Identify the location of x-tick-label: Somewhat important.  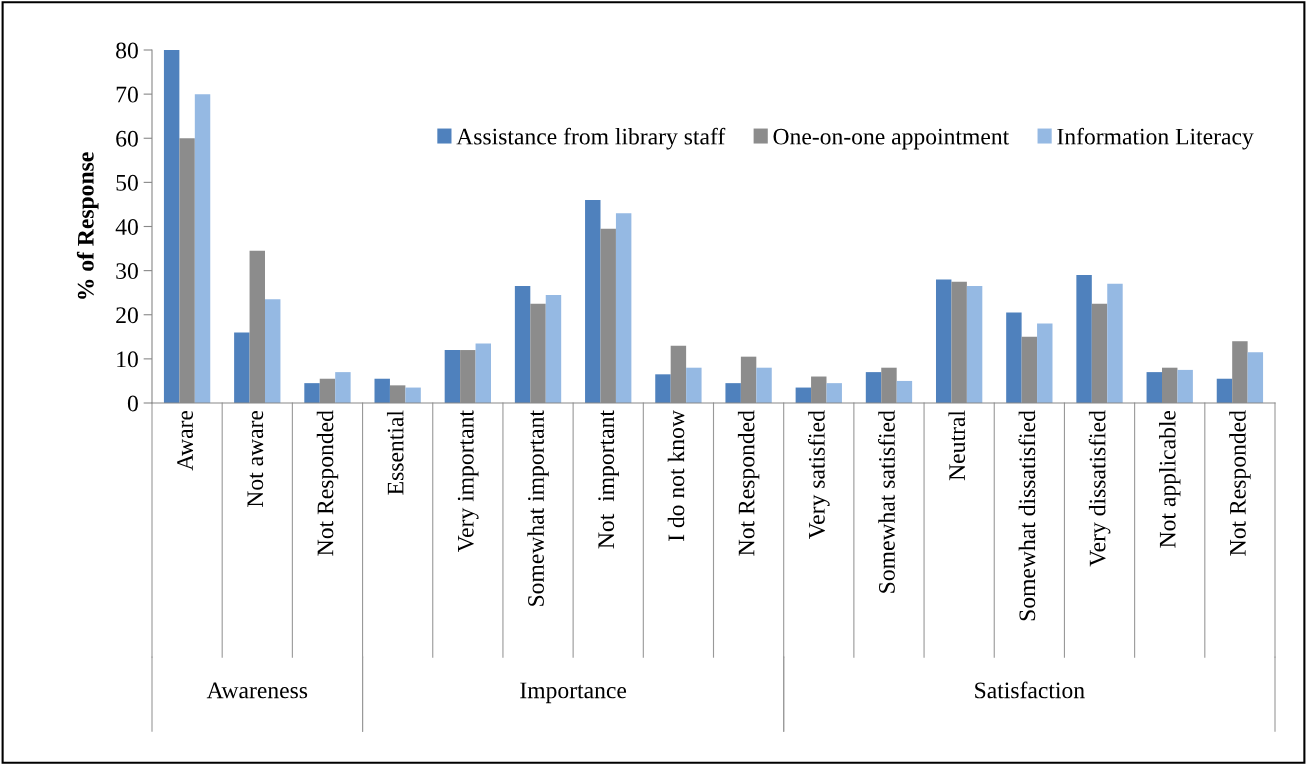
(538, 508).